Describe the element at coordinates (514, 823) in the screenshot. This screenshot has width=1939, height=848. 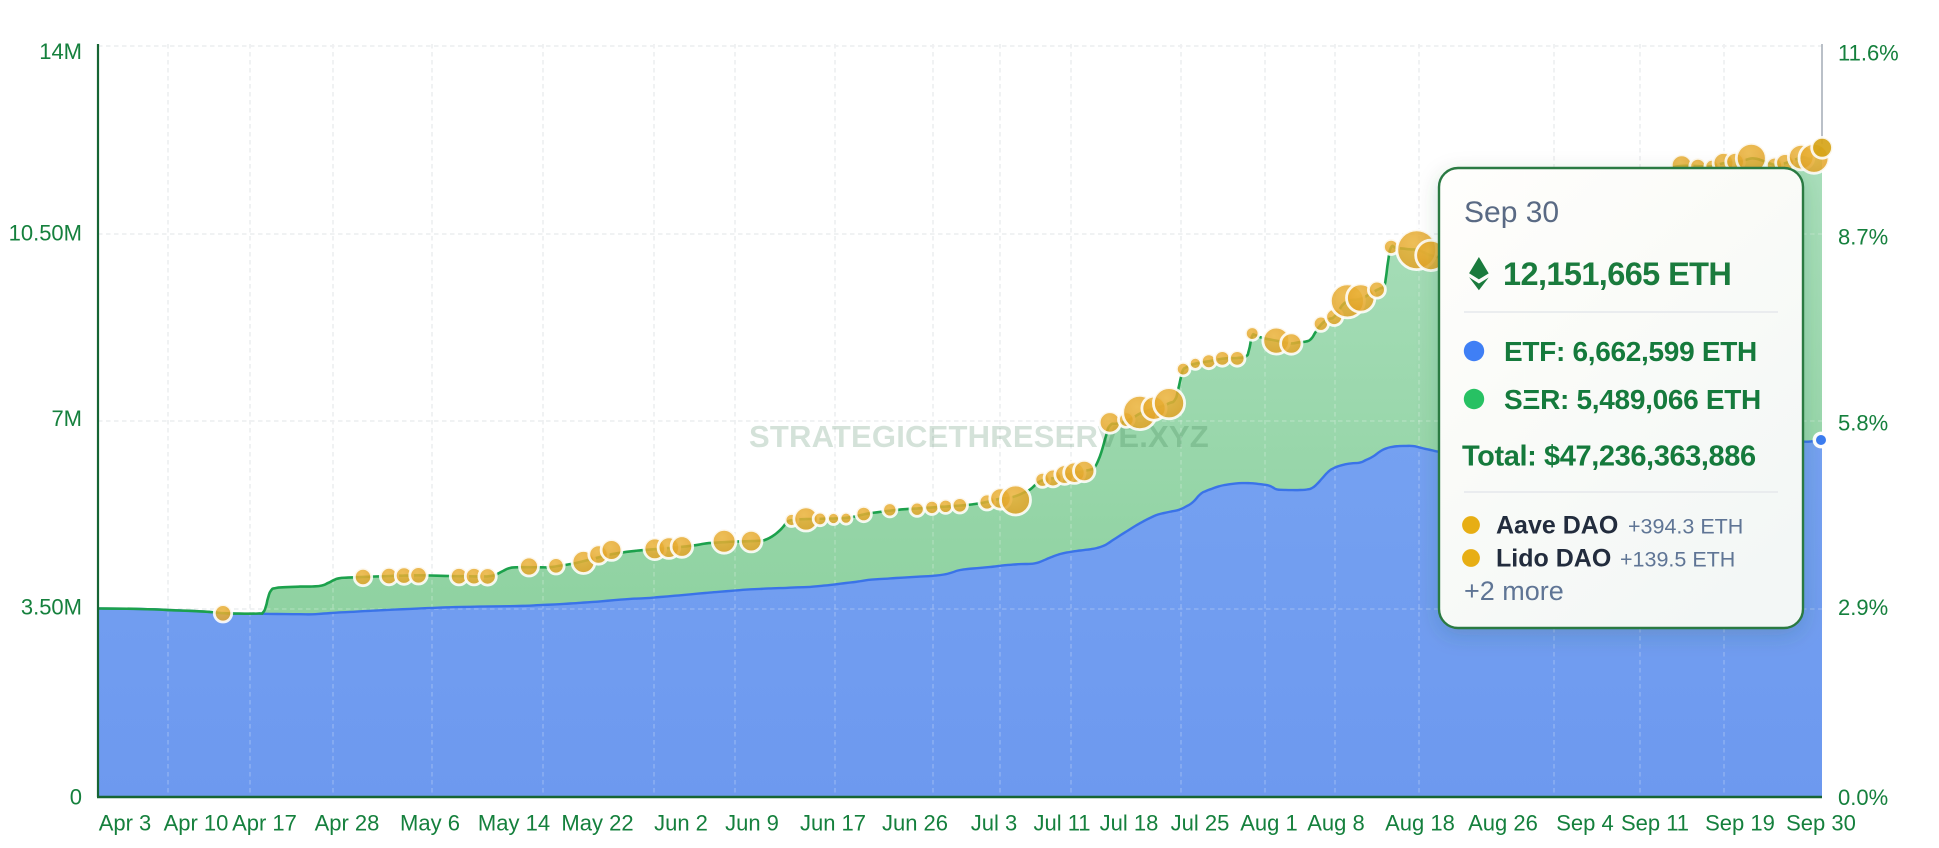
I see `svg-text: May 14` at that location.